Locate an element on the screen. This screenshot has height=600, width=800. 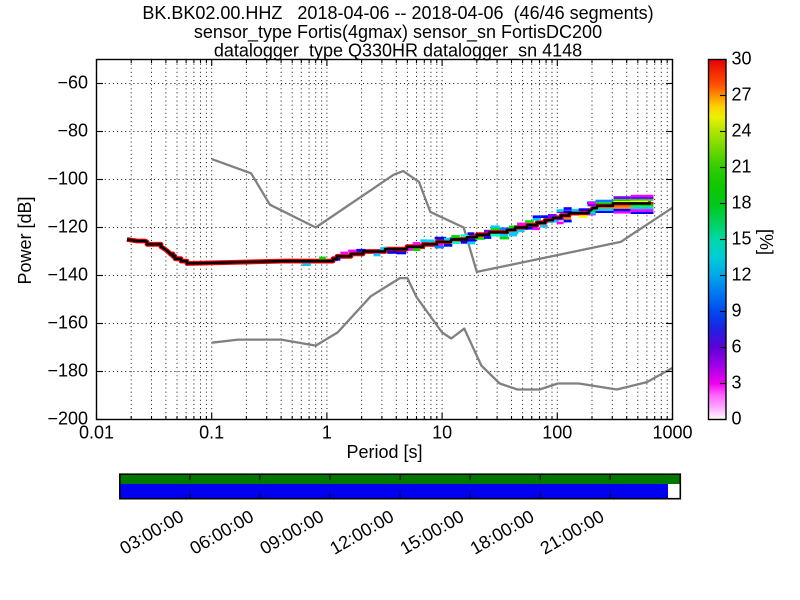
svg-text: 6 is located at coordinates (737, 347).